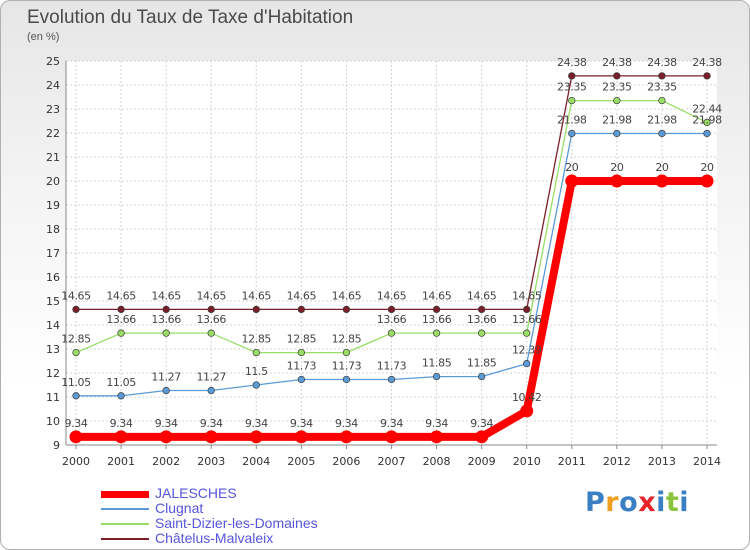 Image resolution: width=750 pixels, height=550 pixels. What do you see at coordinates (76, 382) in the screenshot?
I see `data-label: 11.05` at bounding box center [76, 382].